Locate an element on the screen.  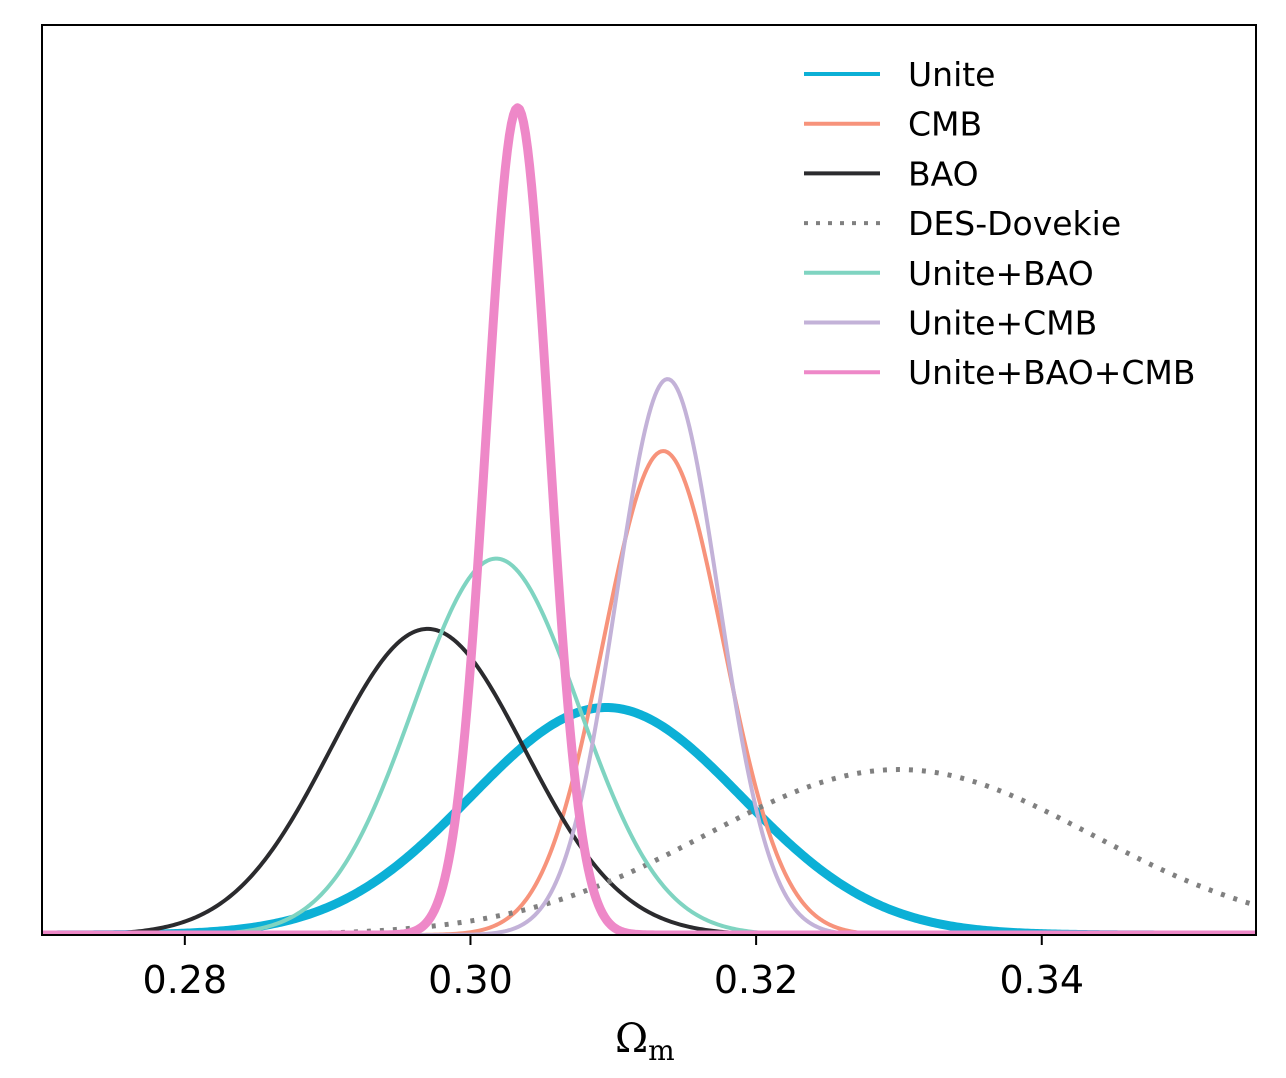
x-axis-label: Ωm is located at coordinates (645, 1041).